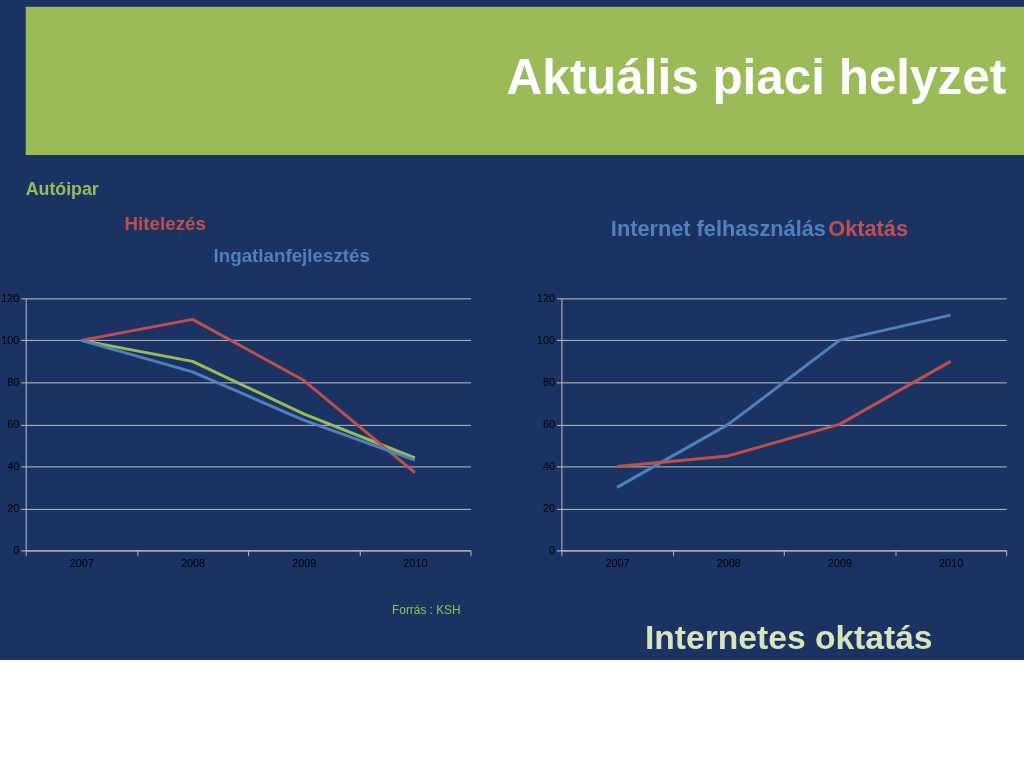  What do you see at coordinates (426, 609) in the screenshot?
I see `text: Forrás : KSH` at bounding box center [426, 609].